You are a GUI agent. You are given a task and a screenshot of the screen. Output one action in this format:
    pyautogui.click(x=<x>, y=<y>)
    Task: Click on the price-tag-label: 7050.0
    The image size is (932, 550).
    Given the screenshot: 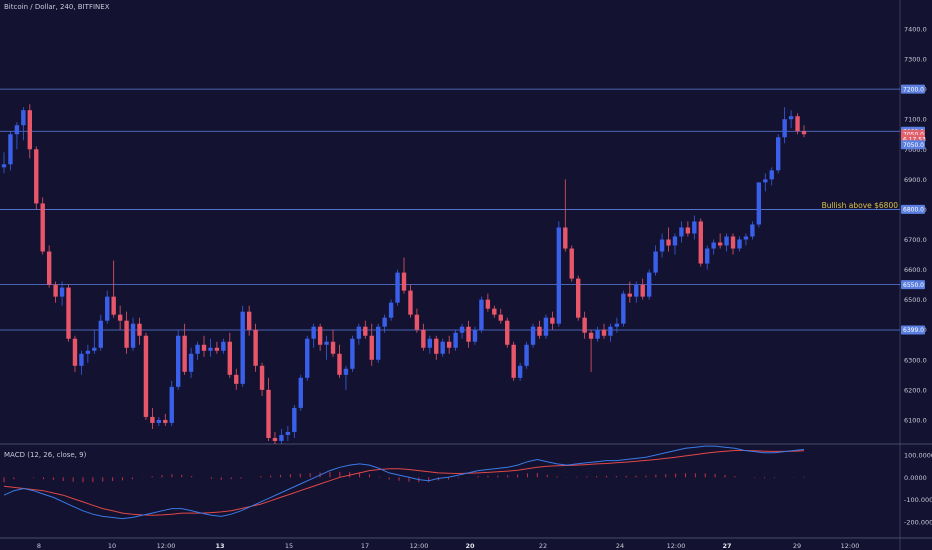 What is the action you would take?
    pyautogui.click(x=913, y=145)
    